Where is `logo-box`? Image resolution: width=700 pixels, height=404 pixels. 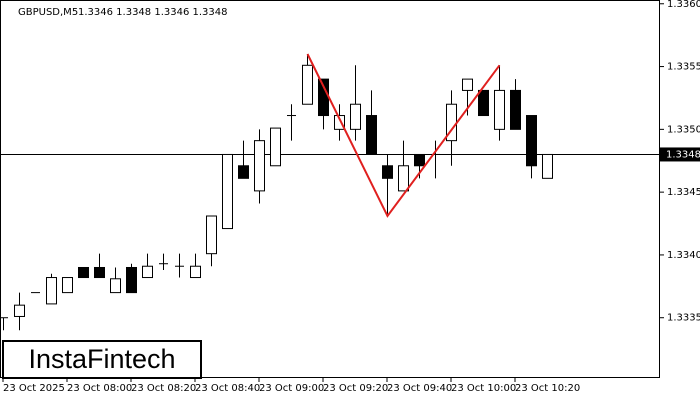
logo-box is located at coordinates (102, 359).